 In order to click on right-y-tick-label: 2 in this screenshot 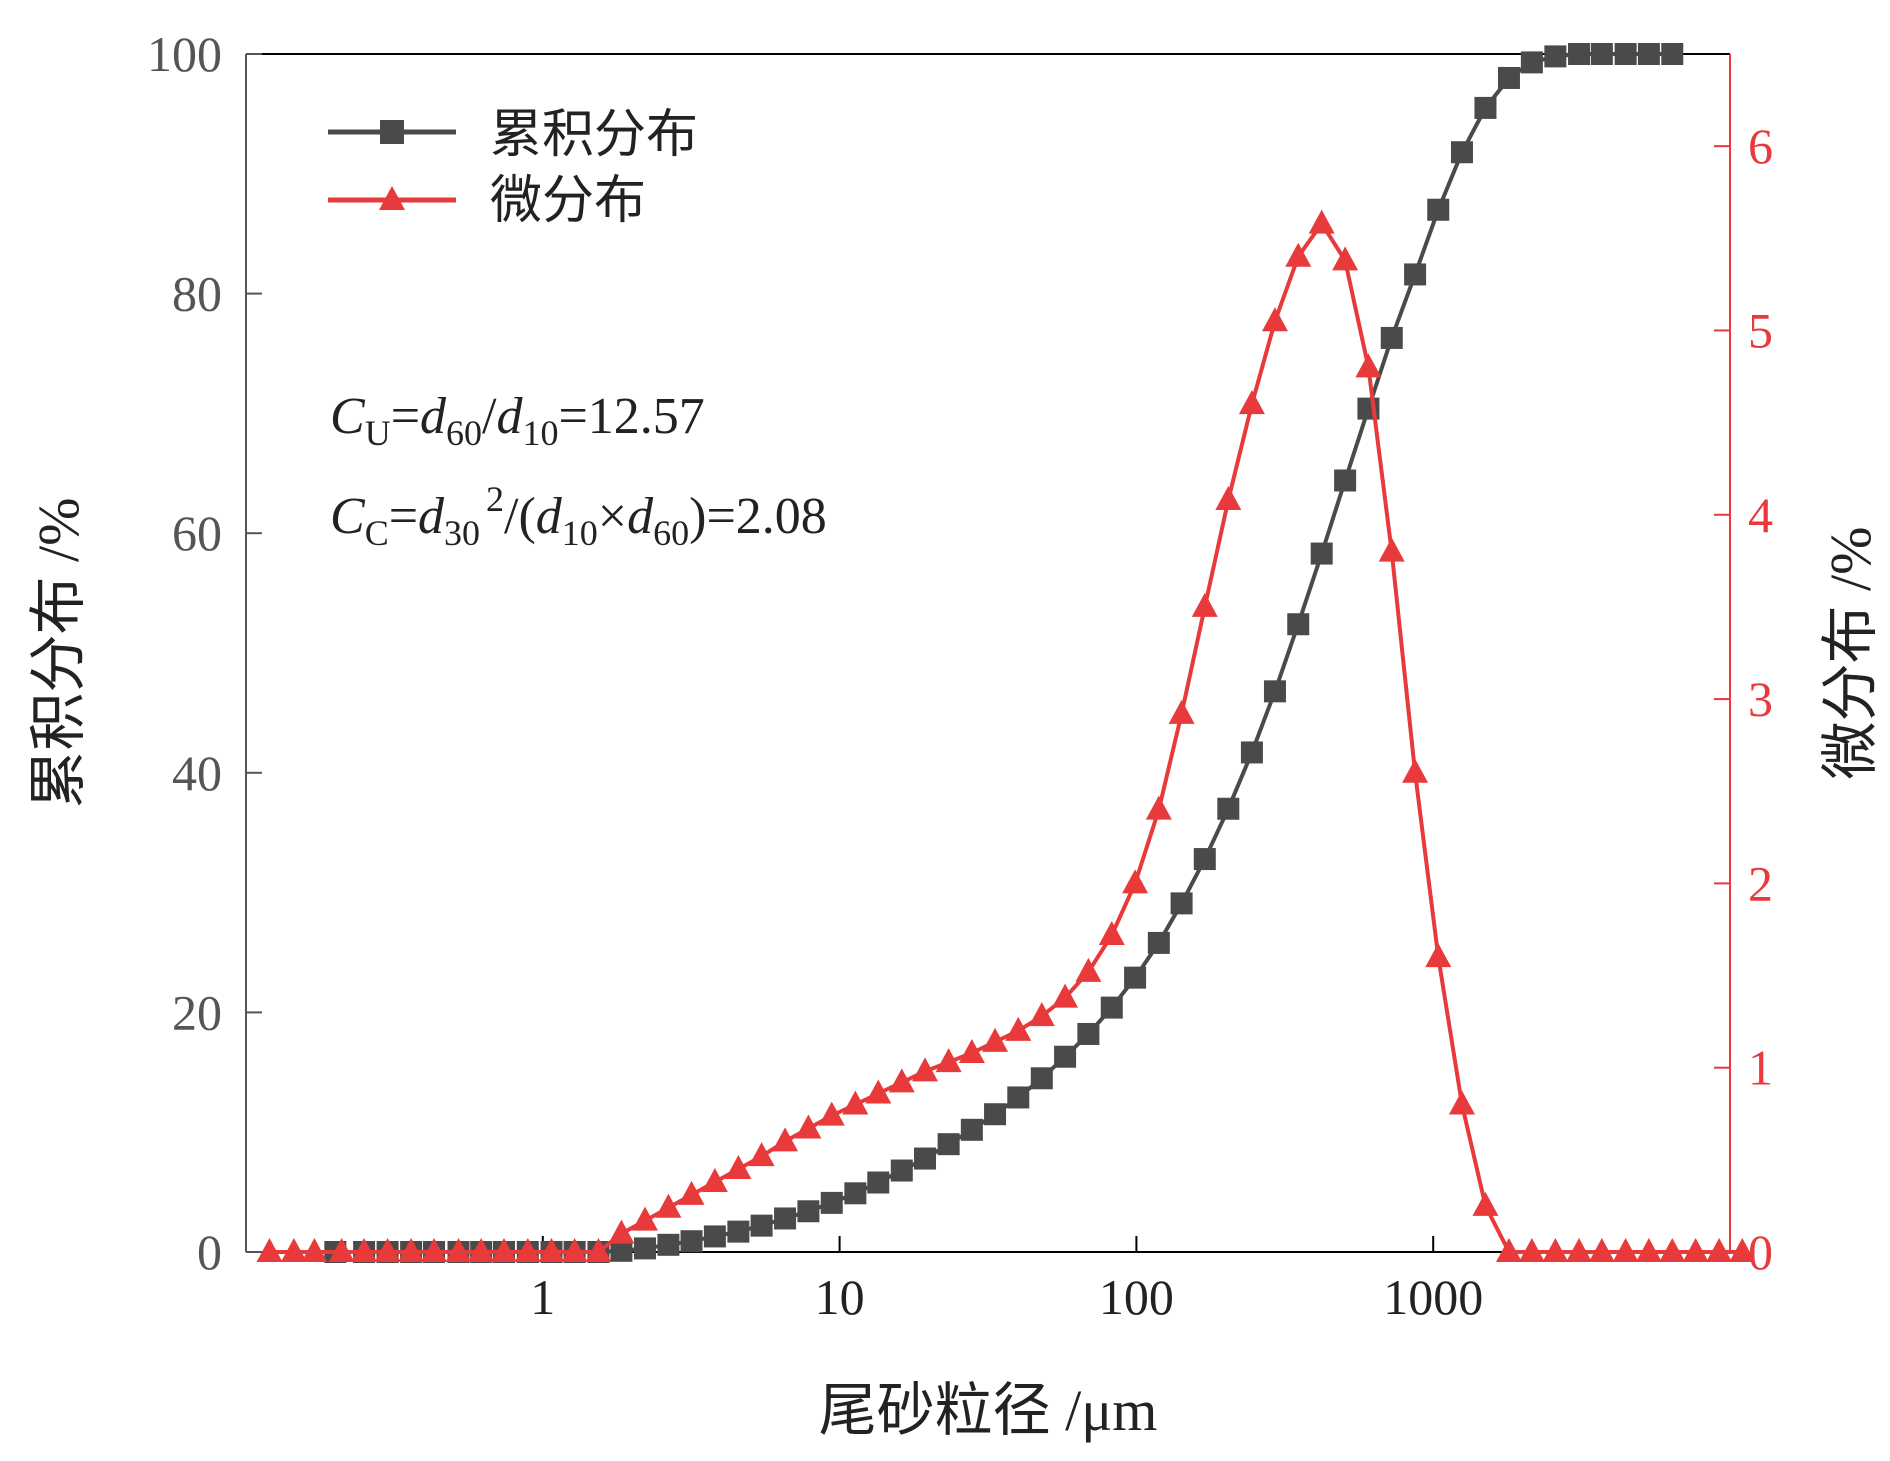, I will do `click(1760, 883)`.